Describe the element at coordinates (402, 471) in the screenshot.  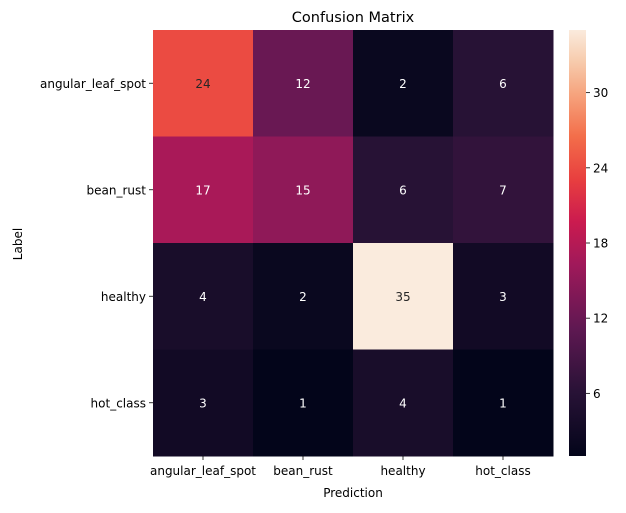
I see `x-tick-label: healthy` at that location.